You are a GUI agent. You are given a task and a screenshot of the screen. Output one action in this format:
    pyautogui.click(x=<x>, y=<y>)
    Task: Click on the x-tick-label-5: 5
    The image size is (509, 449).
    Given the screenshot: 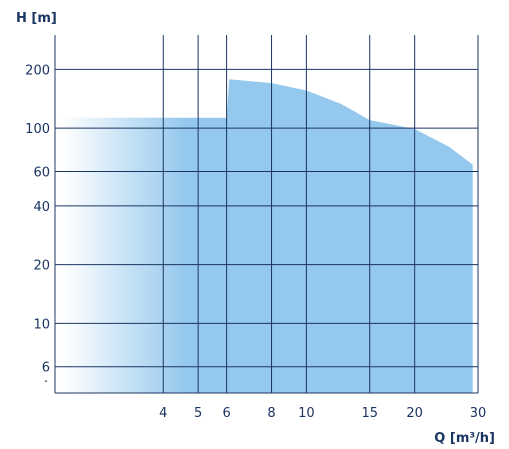 What is the action you would take?
    pyautogui.click(x=198, y=413)
    